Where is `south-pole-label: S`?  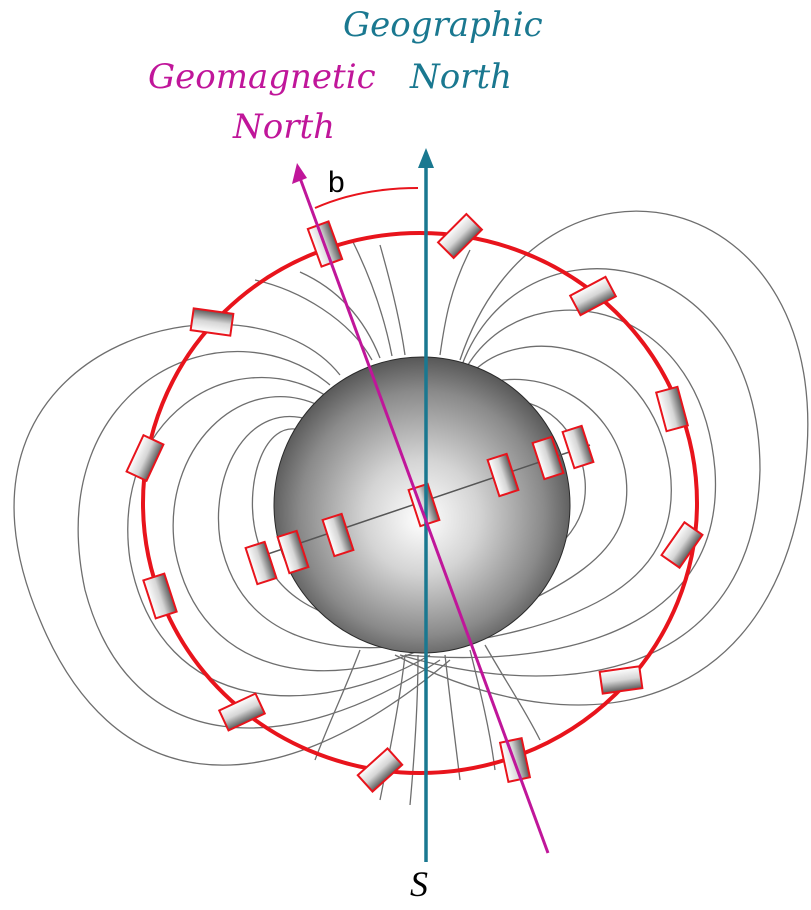 south-pole-label: S is located at coordinates (419, 884).